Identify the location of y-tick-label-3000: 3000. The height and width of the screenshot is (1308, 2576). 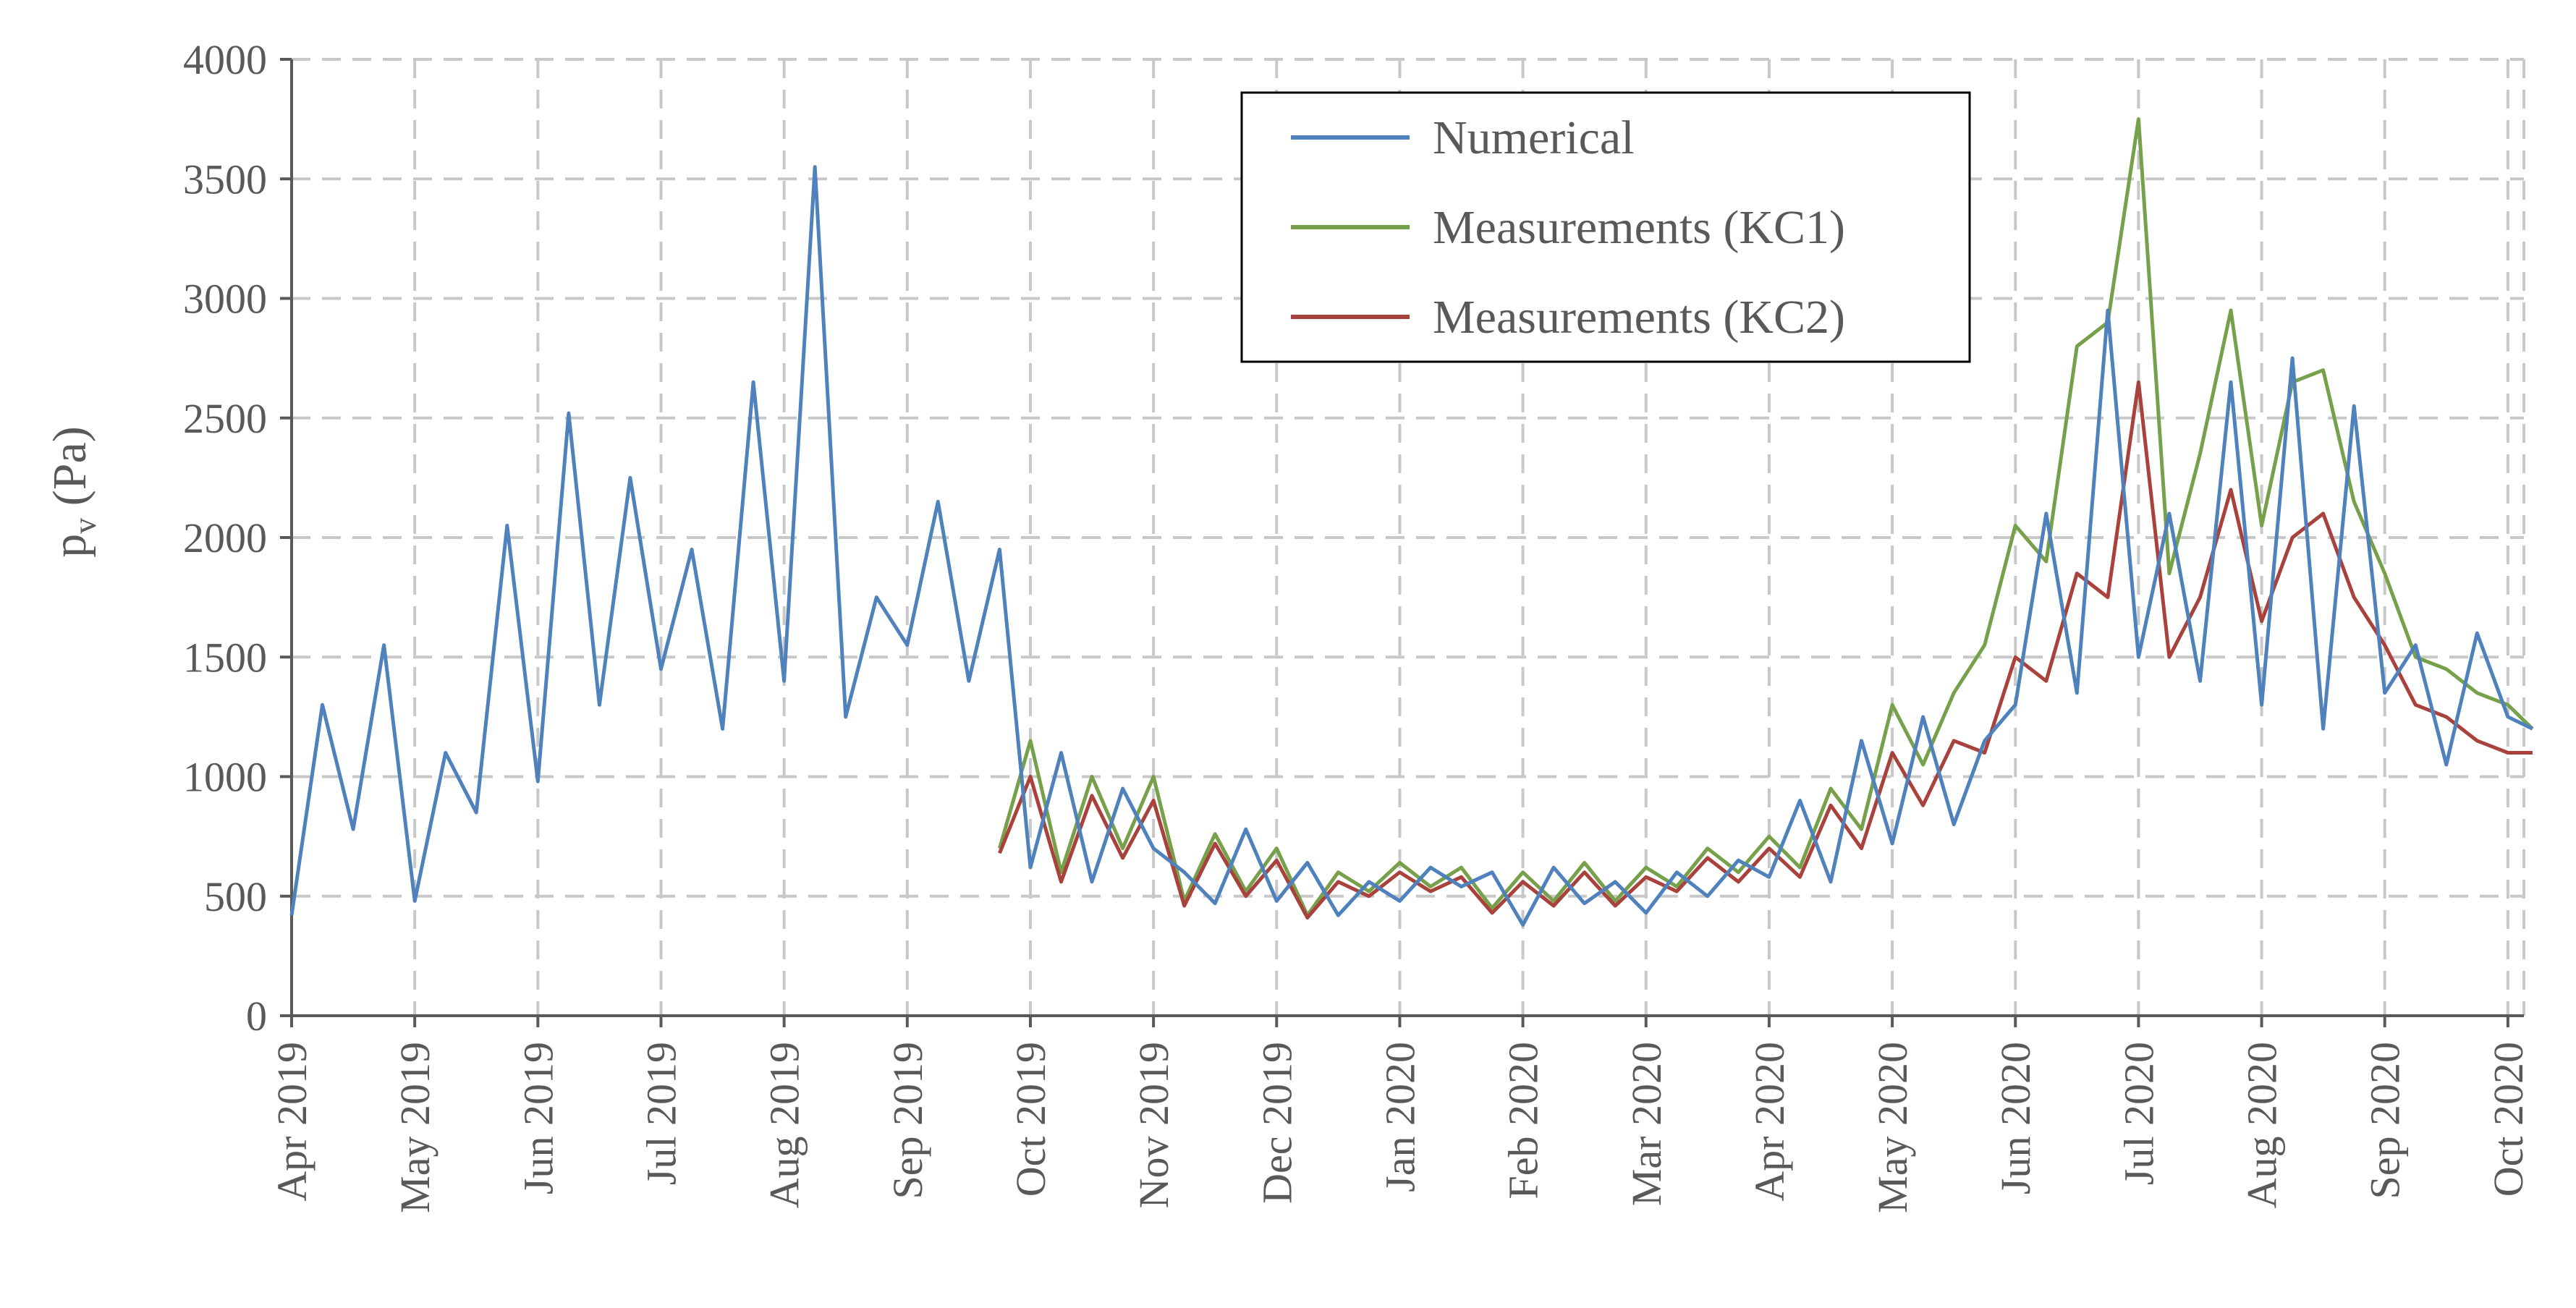
(225, 299).